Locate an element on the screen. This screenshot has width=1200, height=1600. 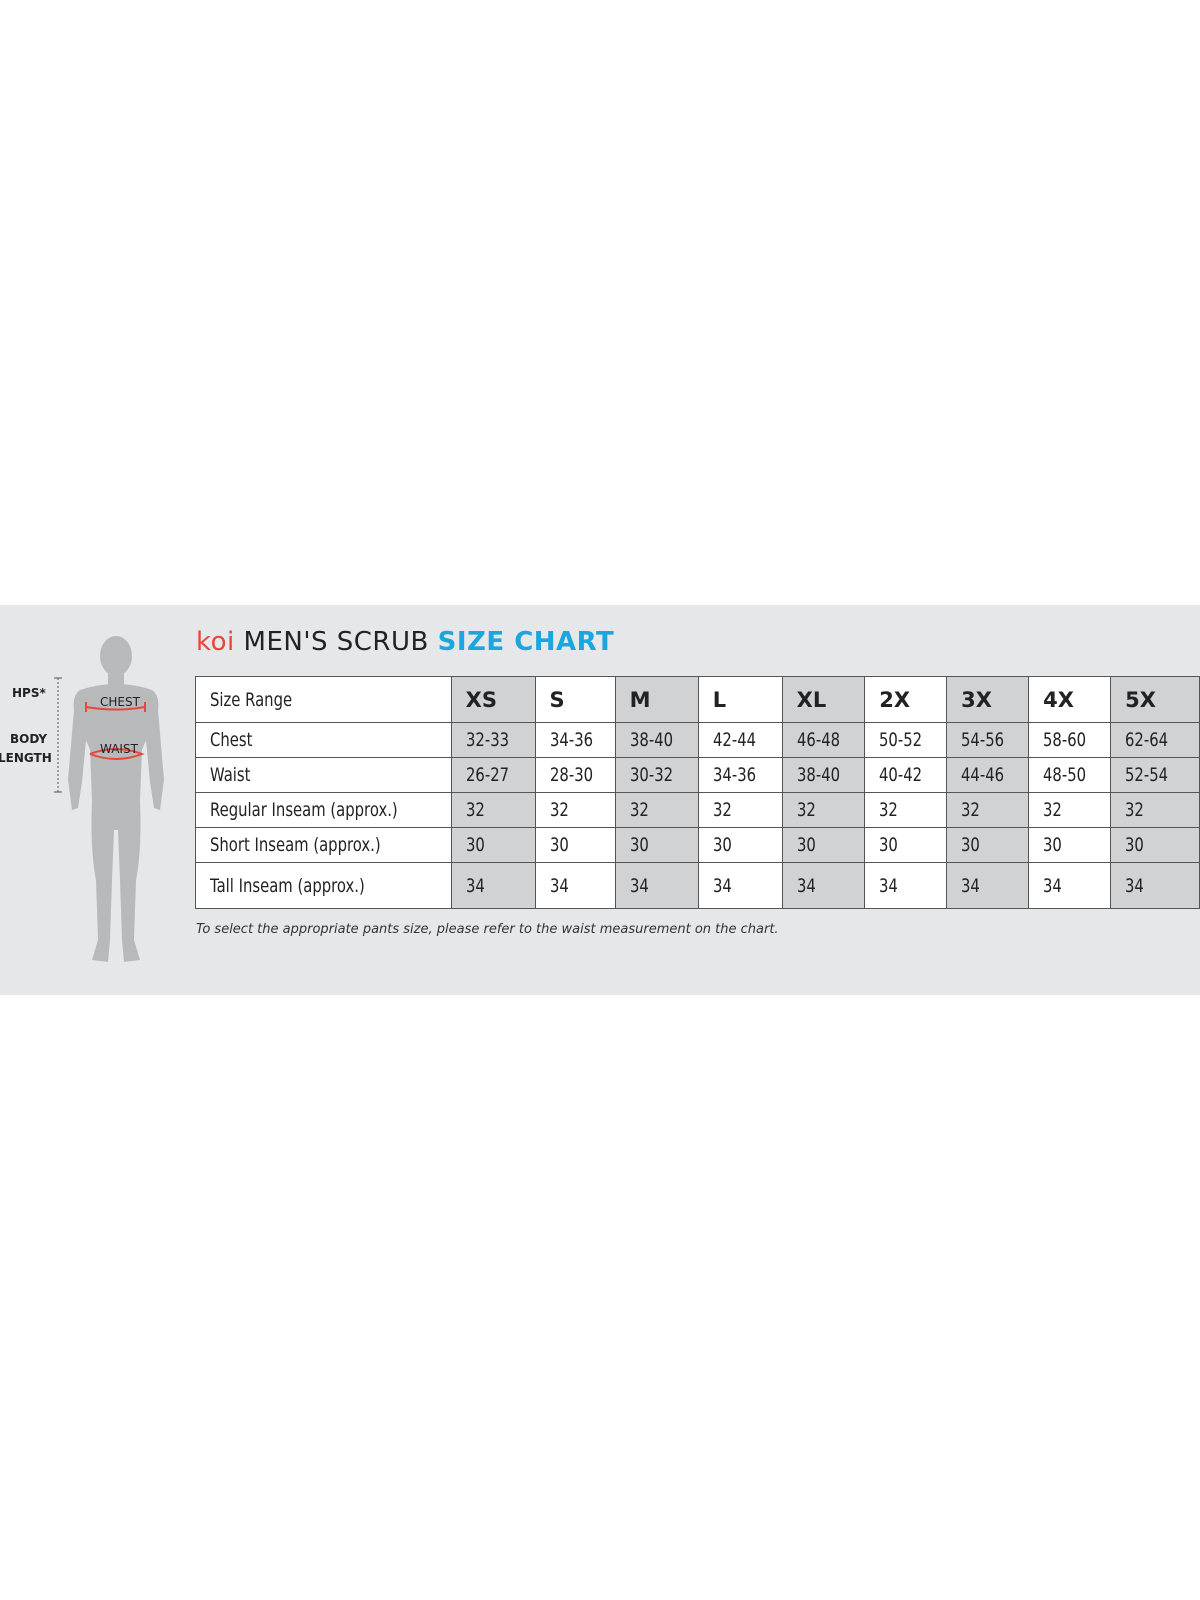
table-cell: 32-33 is located at coordinates (493, 740).